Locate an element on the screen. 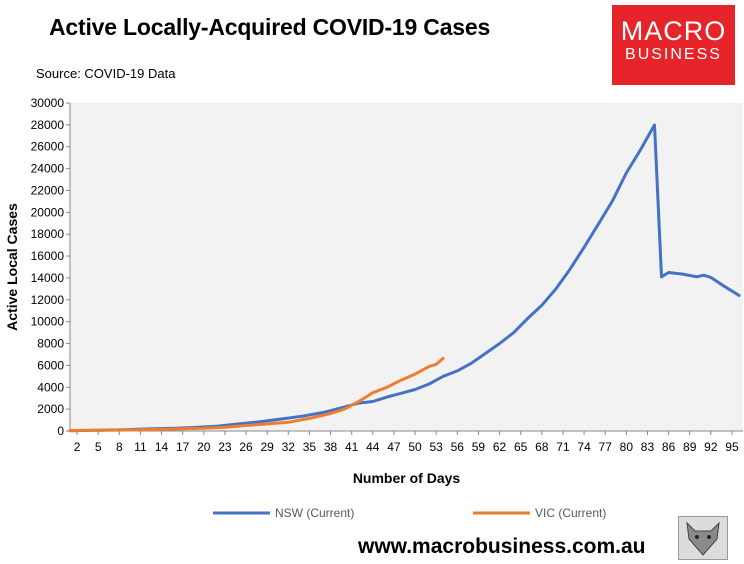 This screenshot has width=744, height=564. y-tick-label: 22000 is located at coordinates (48, 190).